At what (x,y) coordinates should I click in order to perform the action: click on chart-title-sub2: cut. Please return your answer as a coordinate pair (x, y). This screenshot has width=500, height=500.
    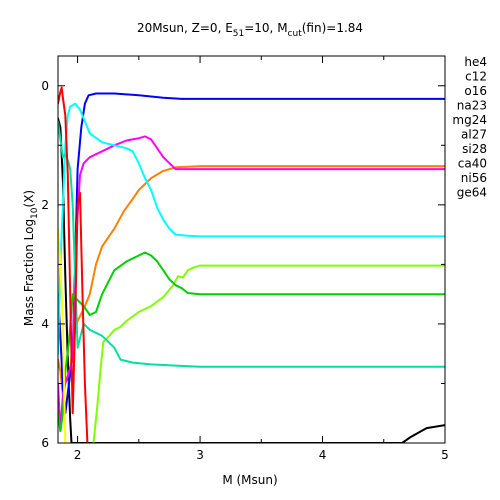
    Looking at the image, I should click on (295, 34).